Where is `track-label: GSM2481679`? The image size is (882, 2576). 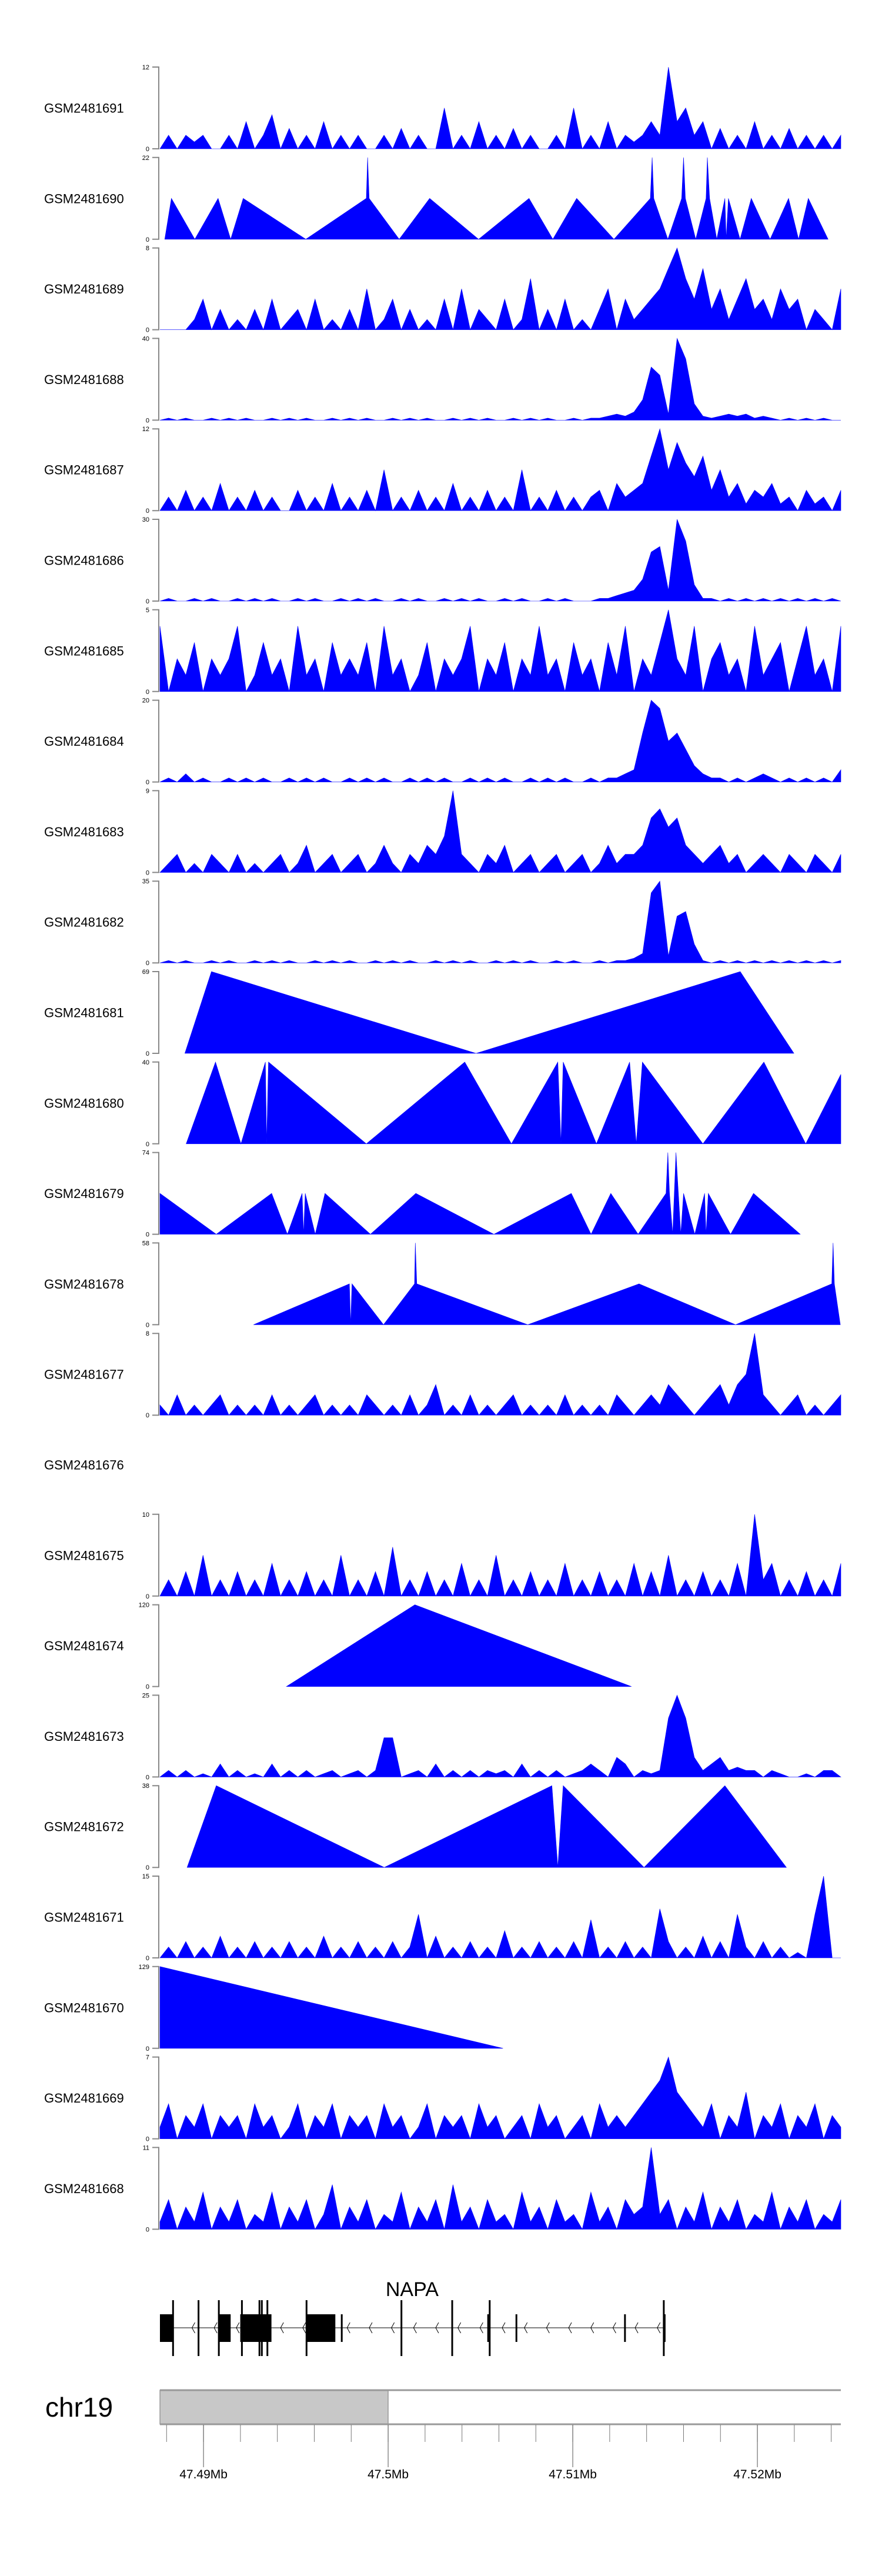 track-label: GSM2481679 is located at coordinates (84, 1193).